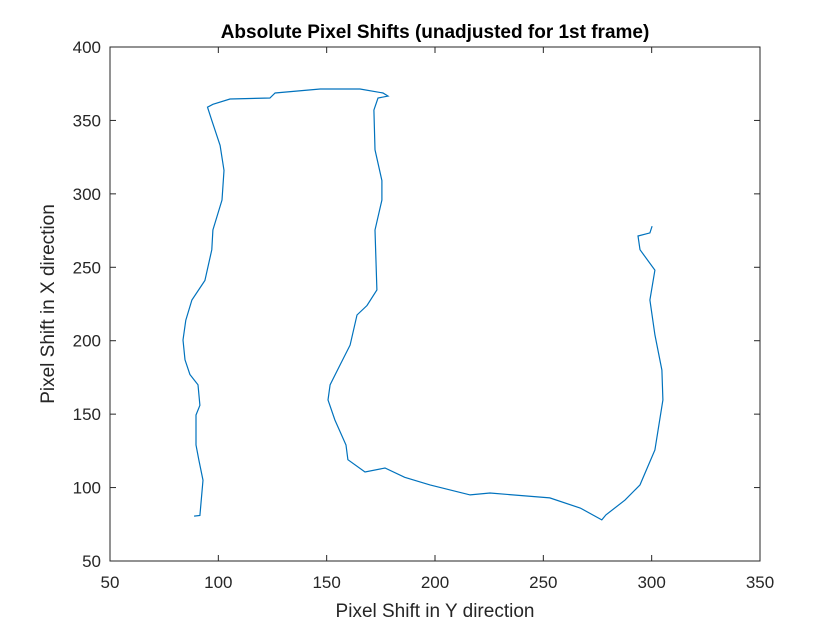 The width and height of the screenshot is (840, 630). I want to click on x-tick-label: 350, so click(760, 582).